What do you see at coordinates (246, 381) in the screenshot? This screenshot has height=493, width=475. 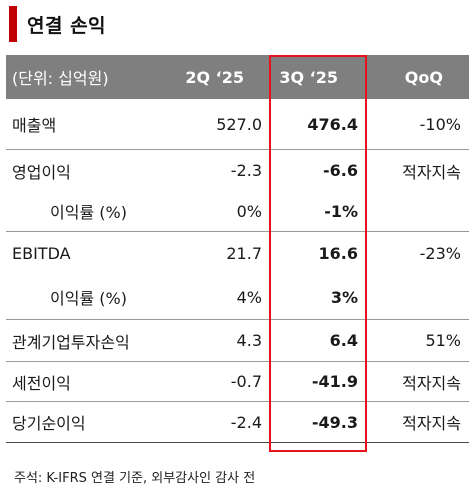 I see `cell-2q: -0.7` at bounding box center [246, 381].